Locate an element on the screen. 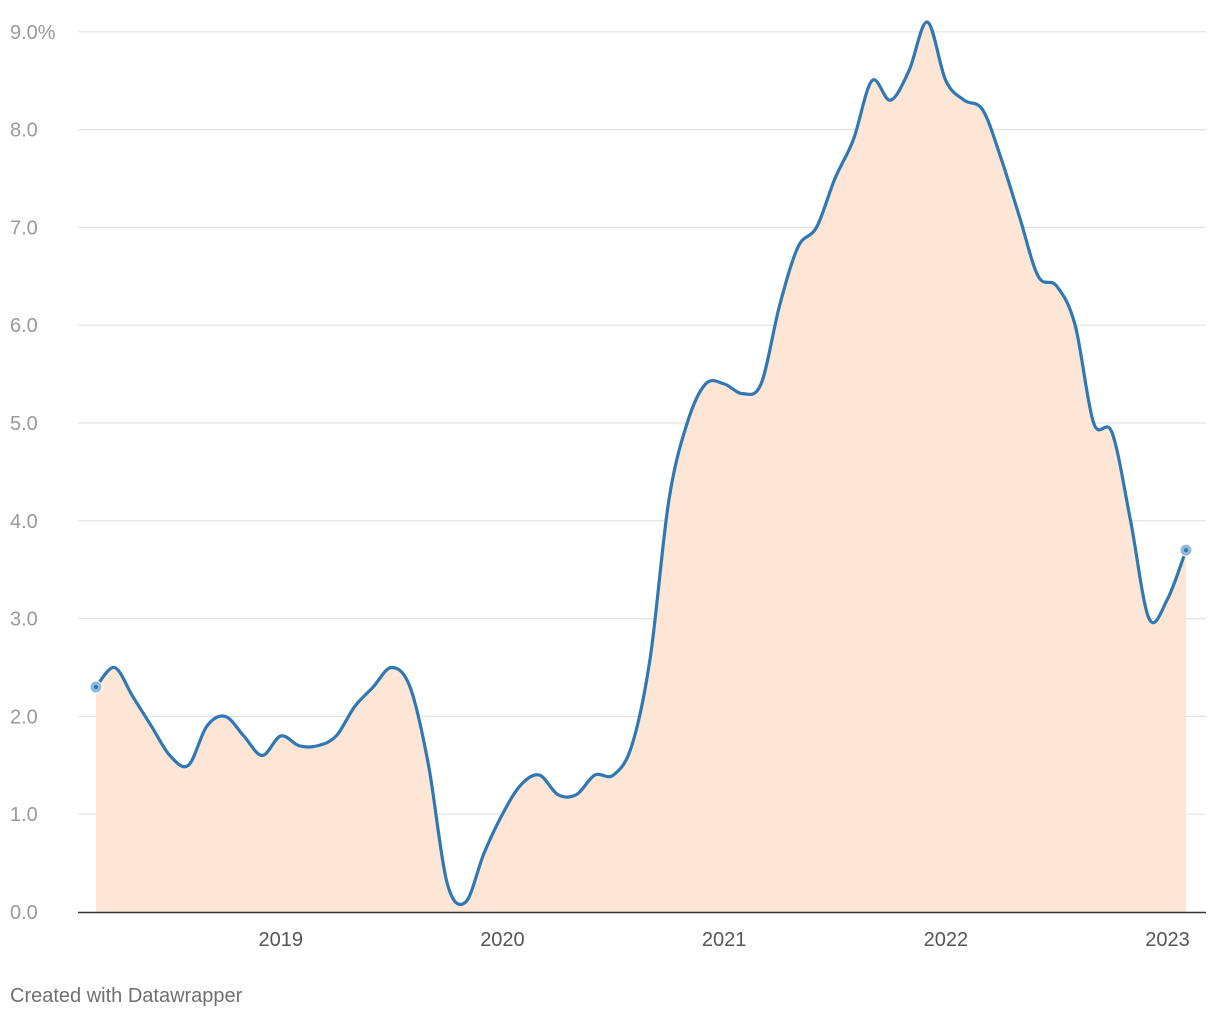  y-tick-label: 5.0 is located at coordinates (24, 424).